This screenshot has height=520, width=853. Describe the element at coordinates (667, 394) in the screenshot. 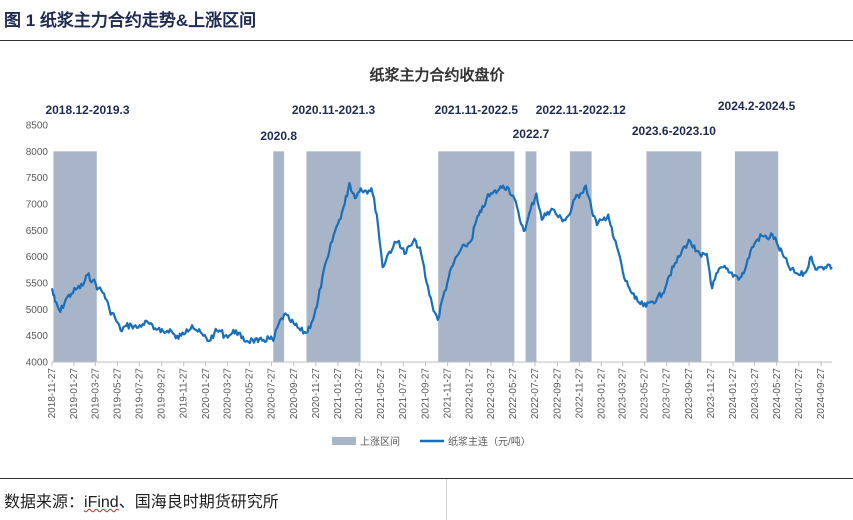

I see `x-tick-label: 2023-07-27` at that location.